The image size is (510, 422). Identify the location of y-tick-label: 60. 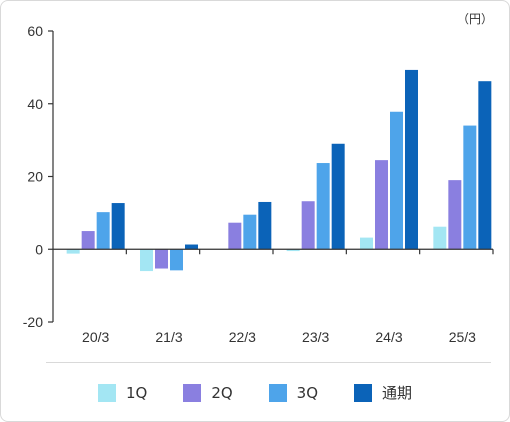
(35, 31).